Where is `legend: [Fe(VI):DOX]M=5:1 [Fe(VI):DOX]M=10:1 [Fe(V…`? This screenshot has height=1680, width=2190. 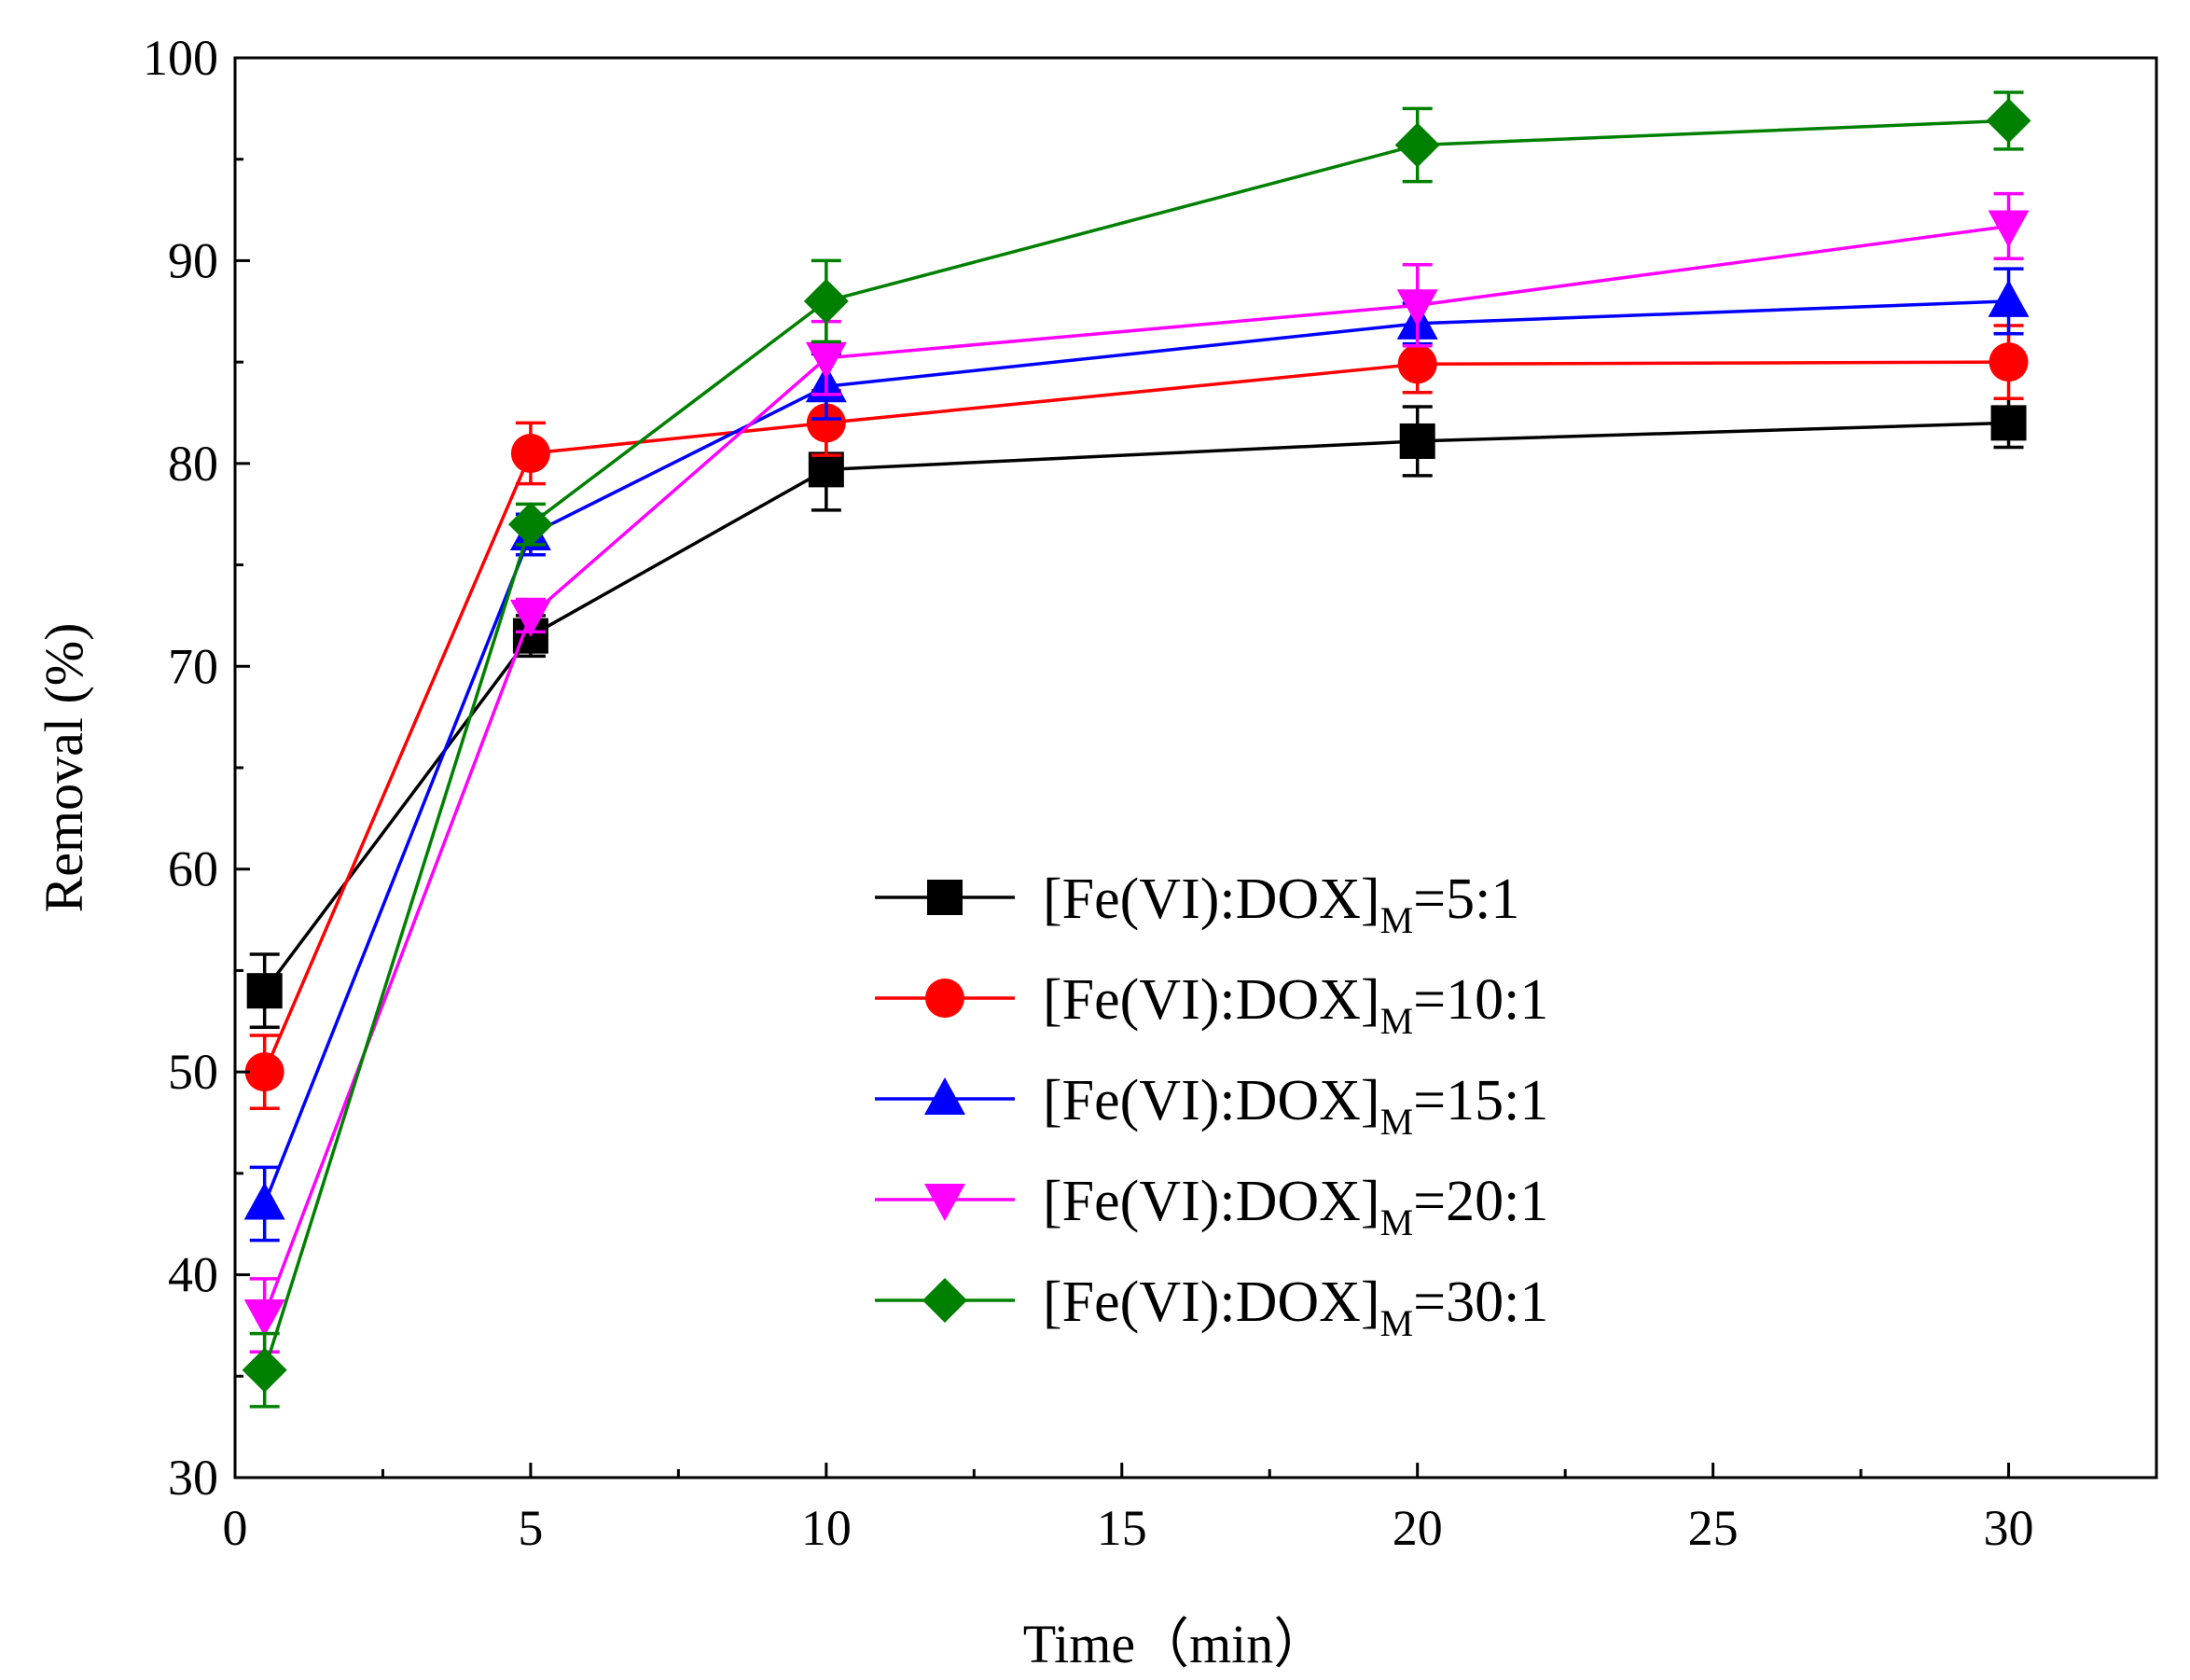
legend: [Fe(VI):DOX]M=5:1 [Fe(VI):DOX]M=10:1 [Fe(V… is located at coordinates (1211, 1106).